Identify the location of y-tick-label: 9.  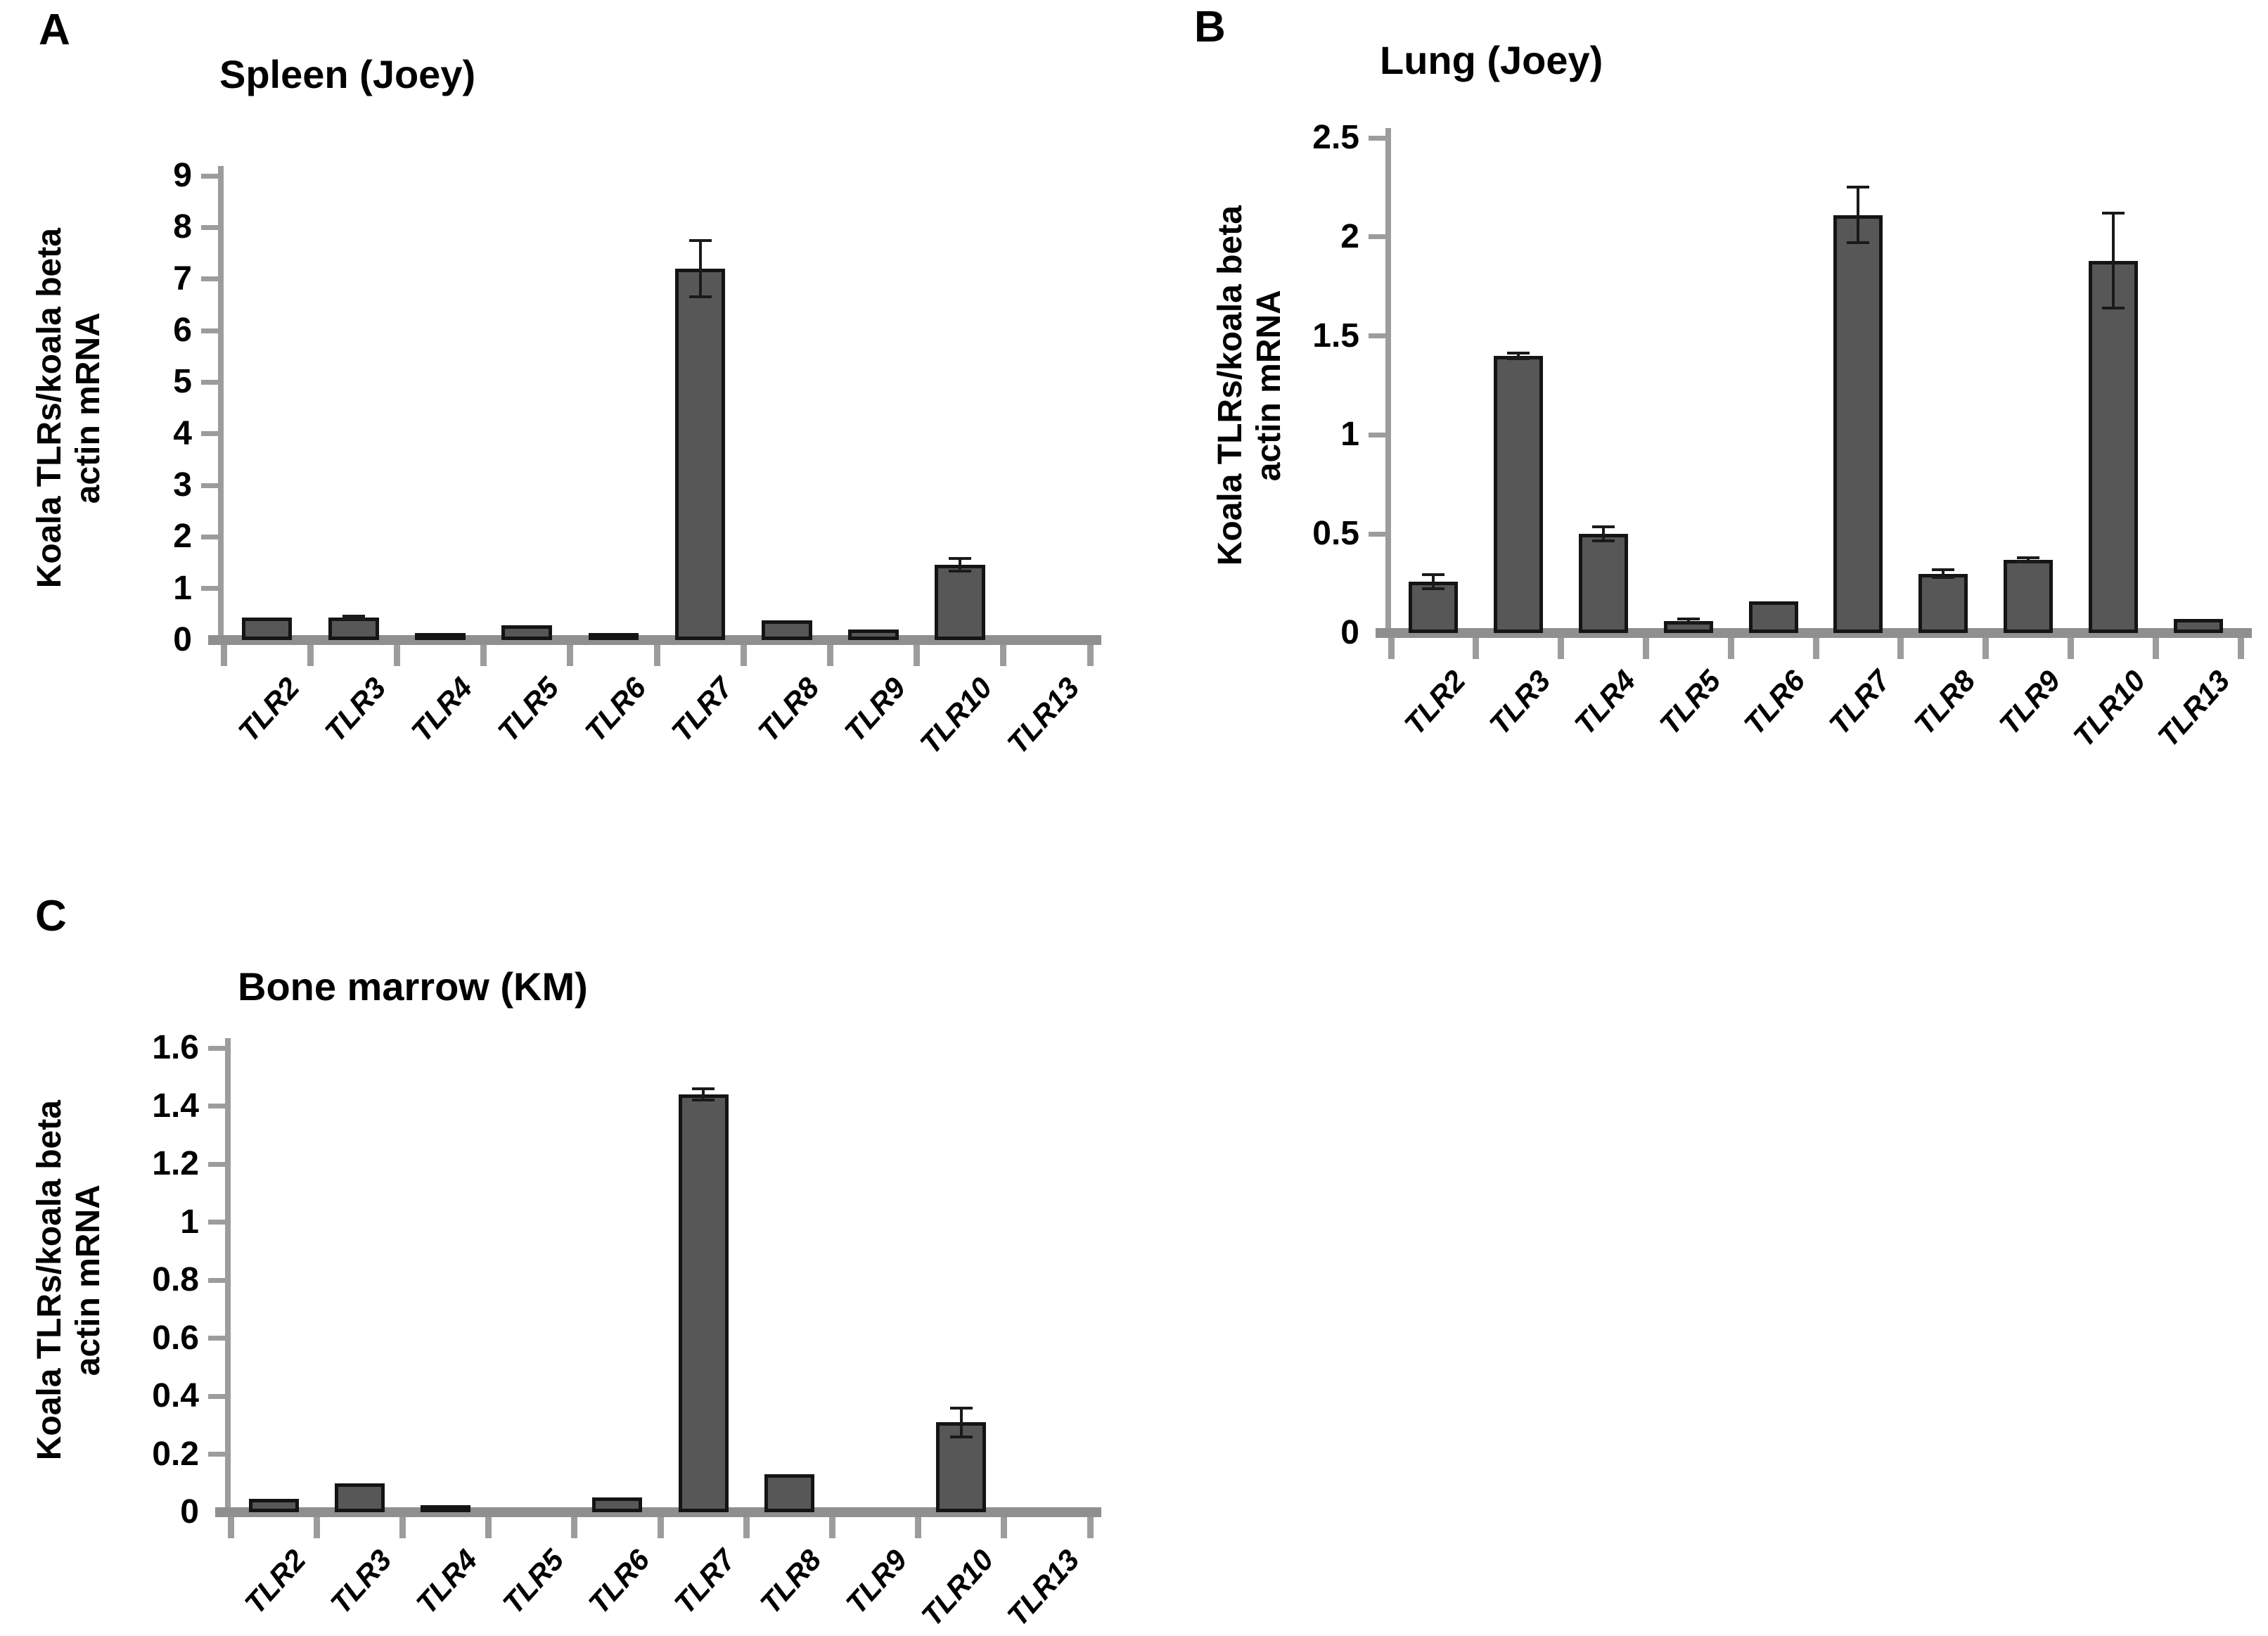
(182, 175).